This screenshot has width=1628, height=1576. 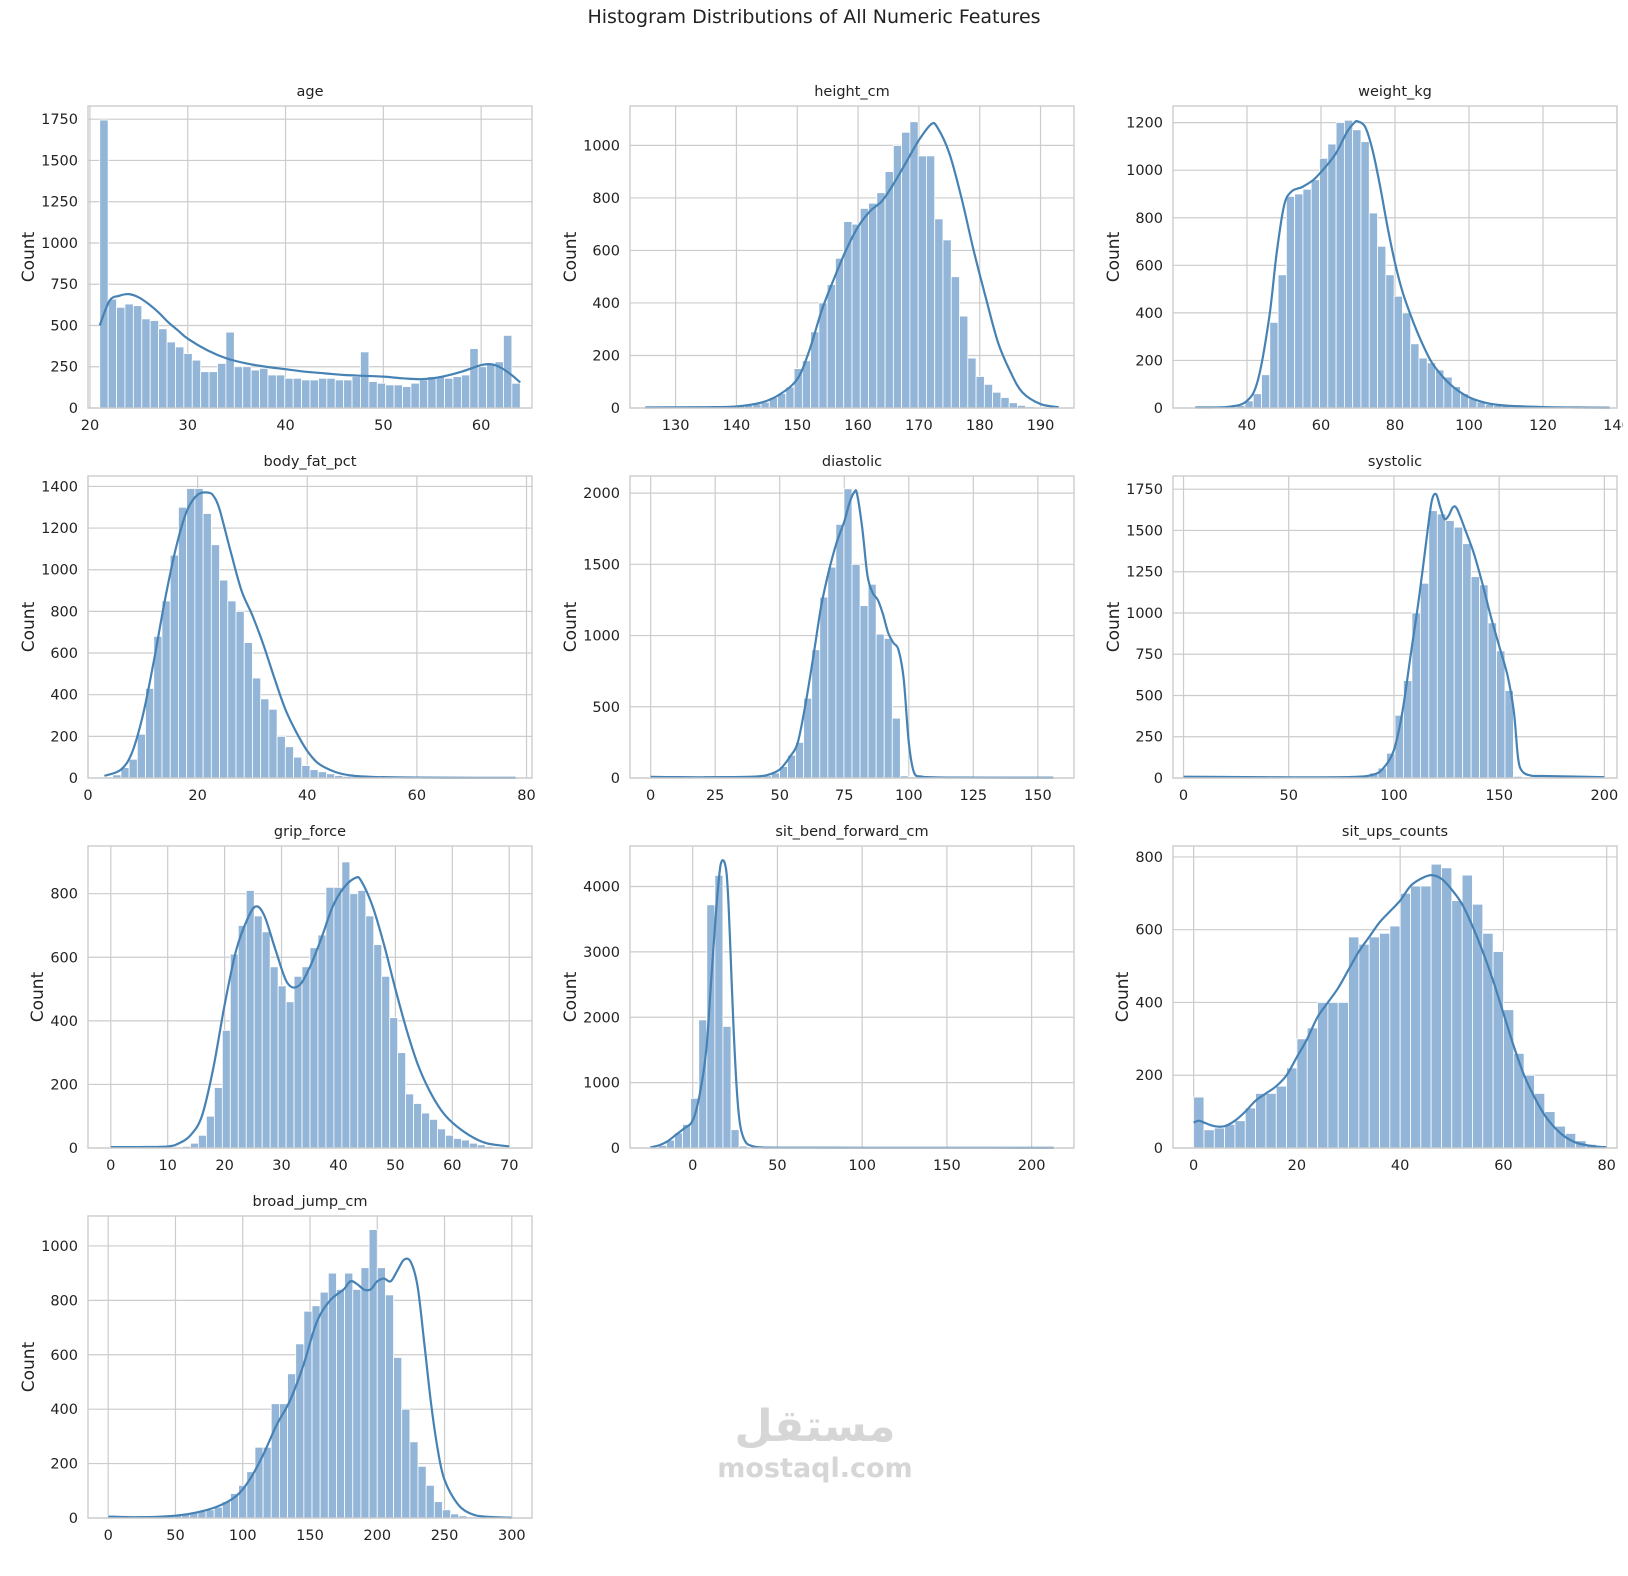 What do you see at coordinates (909, 796) in the screenshot?
I see `x-tick-label: 100` at bounding box center [909, 796].